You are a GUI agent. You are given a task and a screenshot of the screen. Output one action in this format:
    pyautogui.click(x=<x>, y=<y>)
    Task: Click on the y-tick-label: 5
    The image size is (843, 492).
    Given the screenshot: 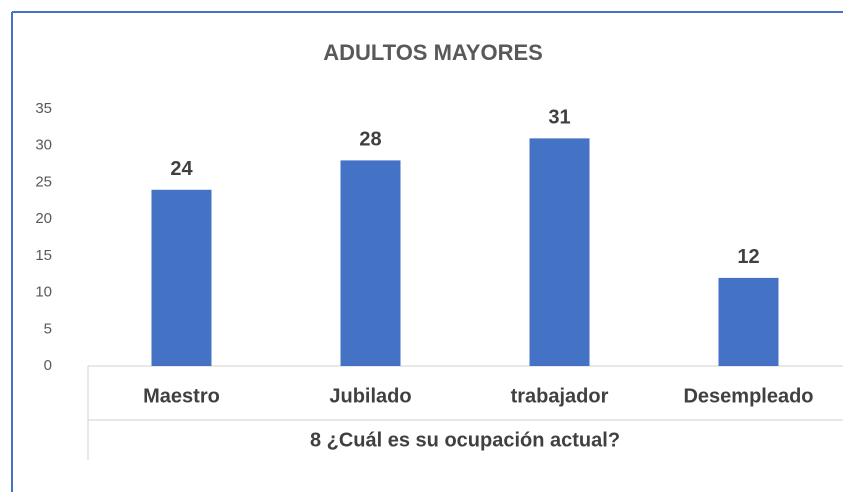 What is the action you would take?
    pyautogui.click(x=48, y=328)
    